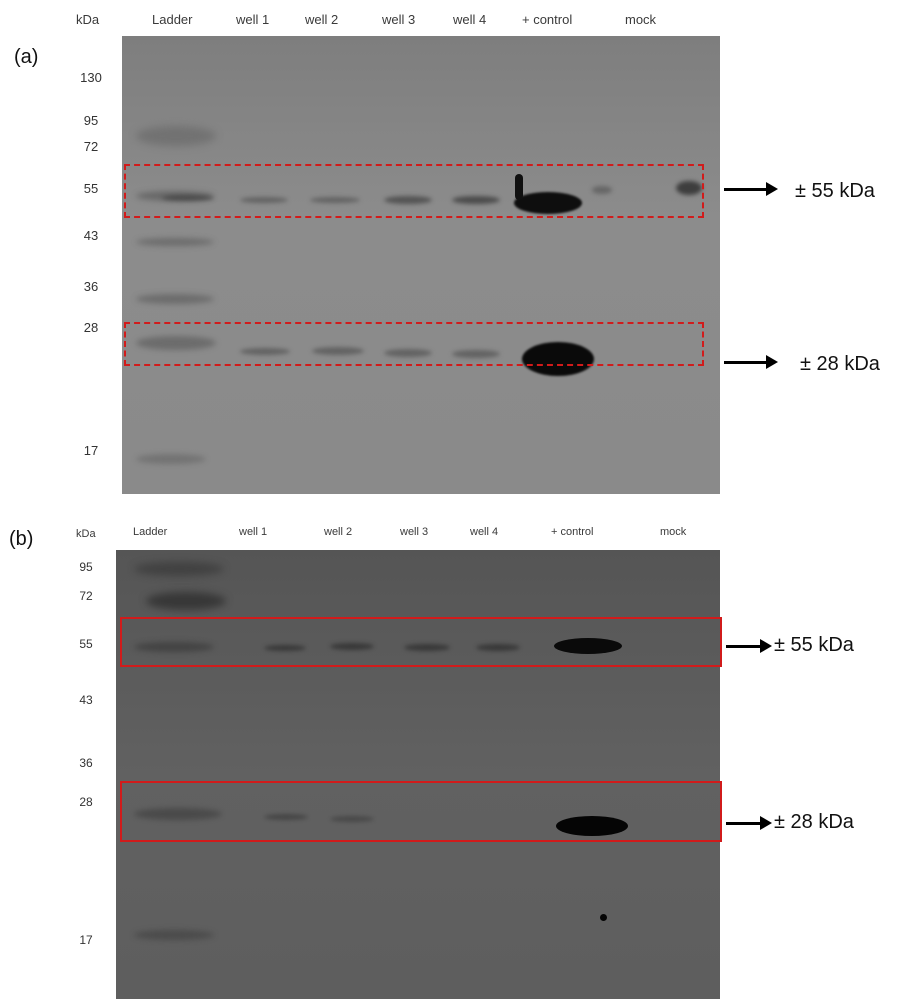 The image size is (910, 999). I want to click on panel-b-label: (b), so click(21, 539).